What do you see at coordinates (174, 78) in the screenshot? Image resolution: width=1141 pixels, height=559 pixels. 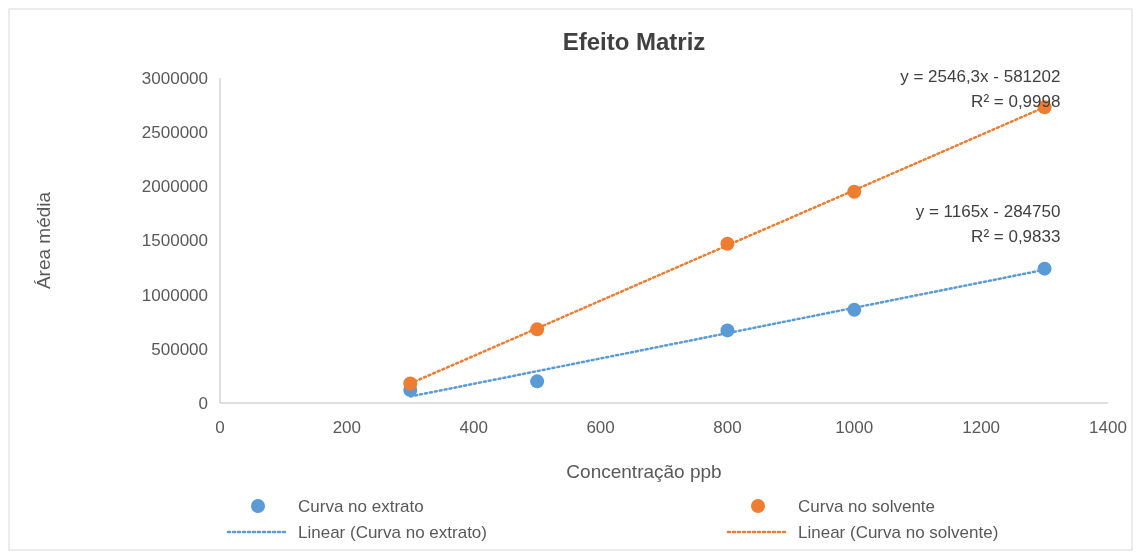 I see `y-tick-label: 3000000` at bounding box center [174, 78].